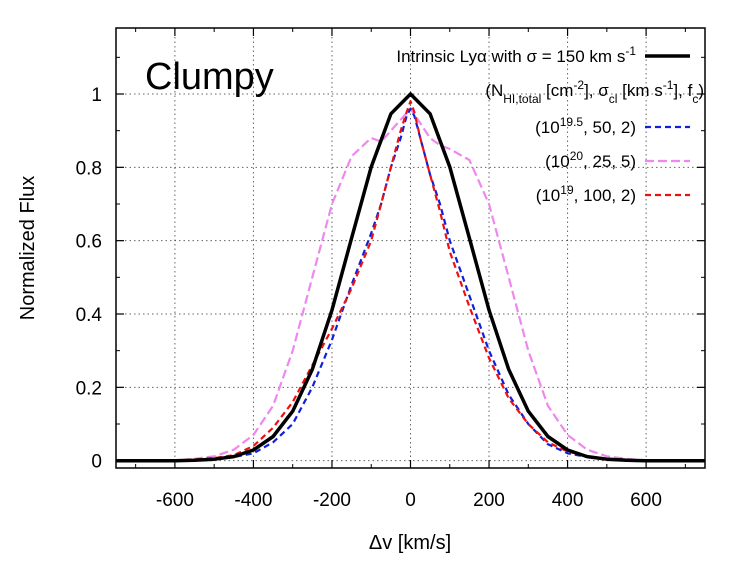 The height and width of the screenshot is (561, 747). What do you see at coordinates (253, 500) in the screenshot?
I see `x-tick-label: -400` at bounding box center [253, 500].